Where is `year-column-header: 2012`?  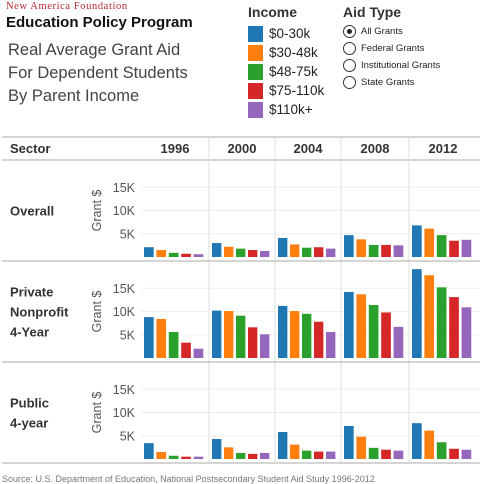
year-column-header: 2012 is located at coordinates (443, 148).